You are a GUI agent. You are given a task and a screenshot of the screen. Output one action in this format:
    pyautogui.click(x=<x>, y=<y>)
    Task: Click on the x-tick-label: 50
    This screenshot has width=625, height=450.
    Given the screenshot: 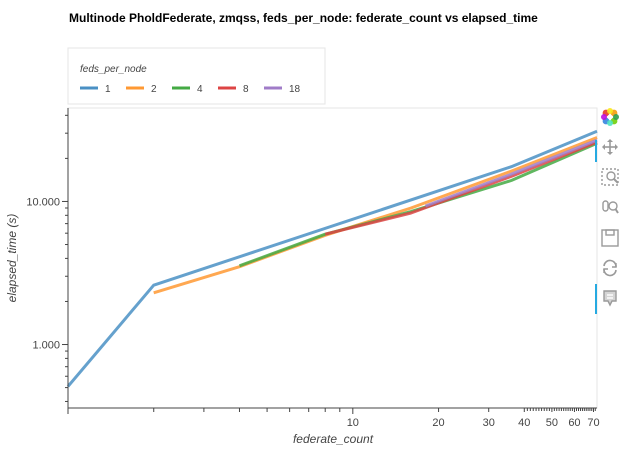 What is the action you would take?
    pyautogui.click(x=552, y=423)
    